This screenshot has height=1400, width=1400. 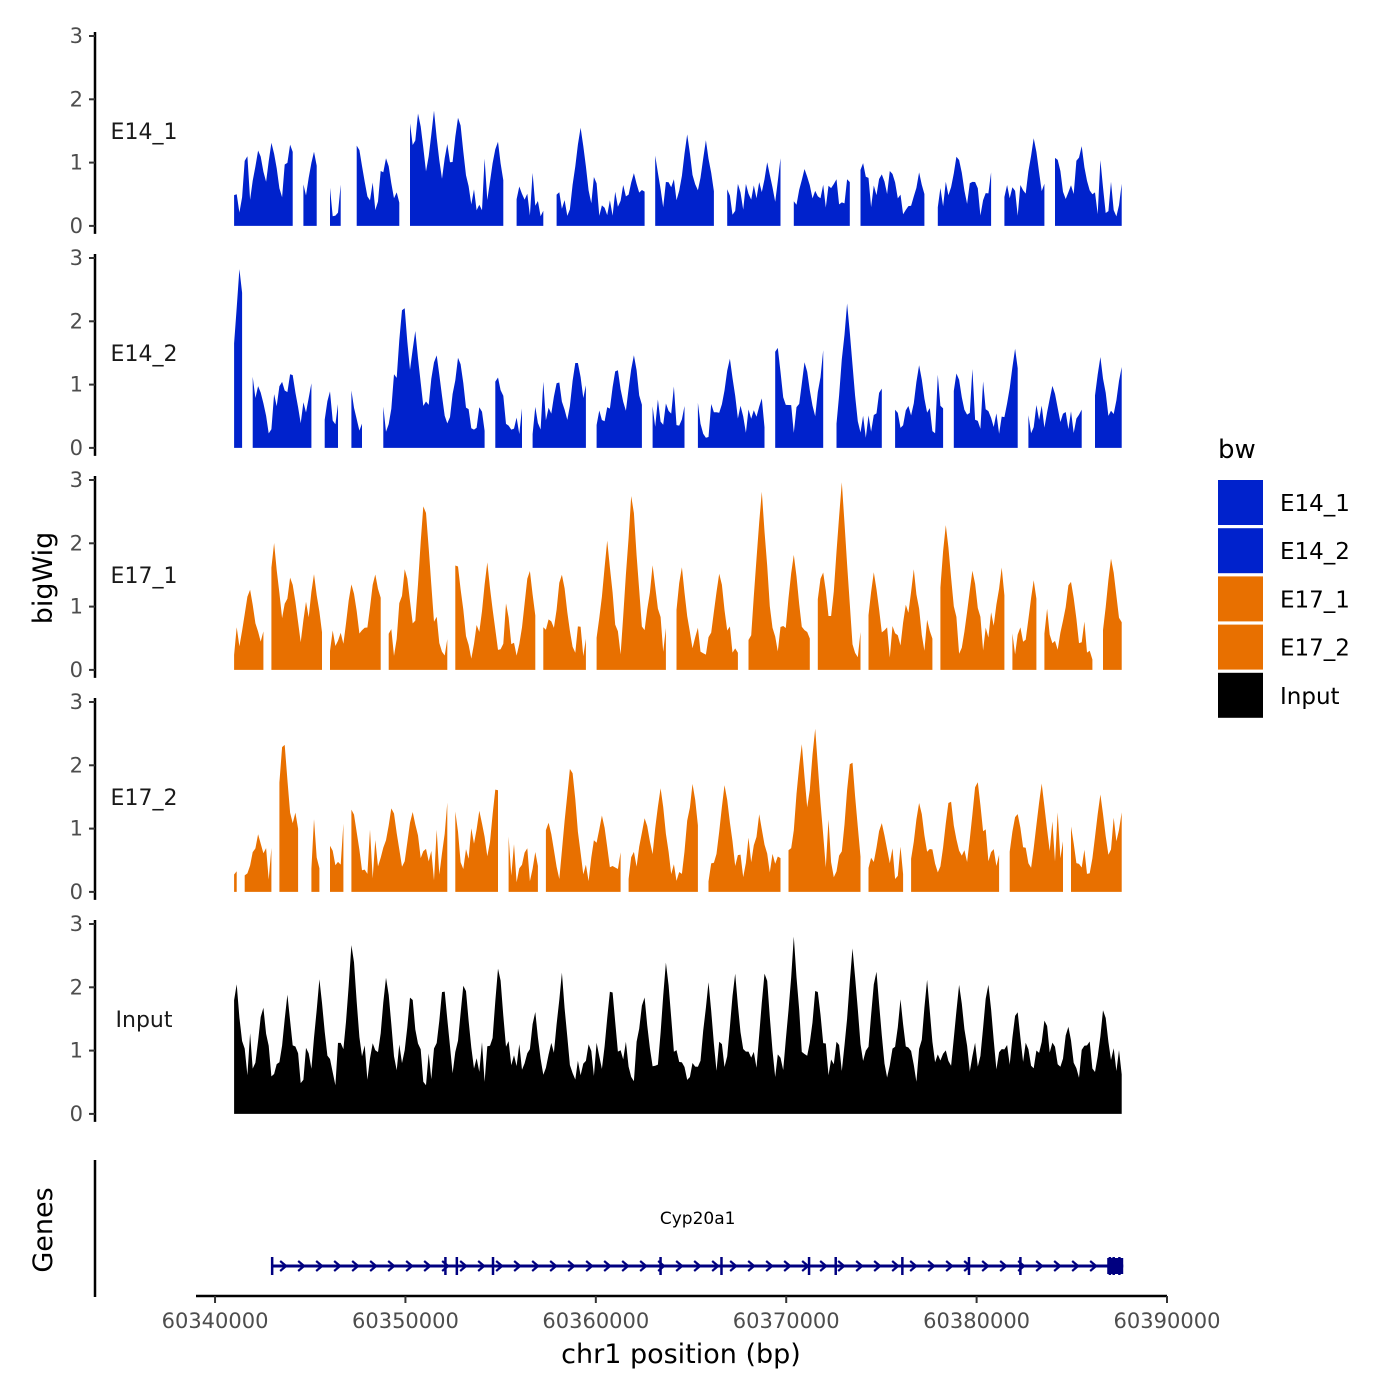 I want to click on x-tick-label: 60370000, so click(x=786, y=1321).